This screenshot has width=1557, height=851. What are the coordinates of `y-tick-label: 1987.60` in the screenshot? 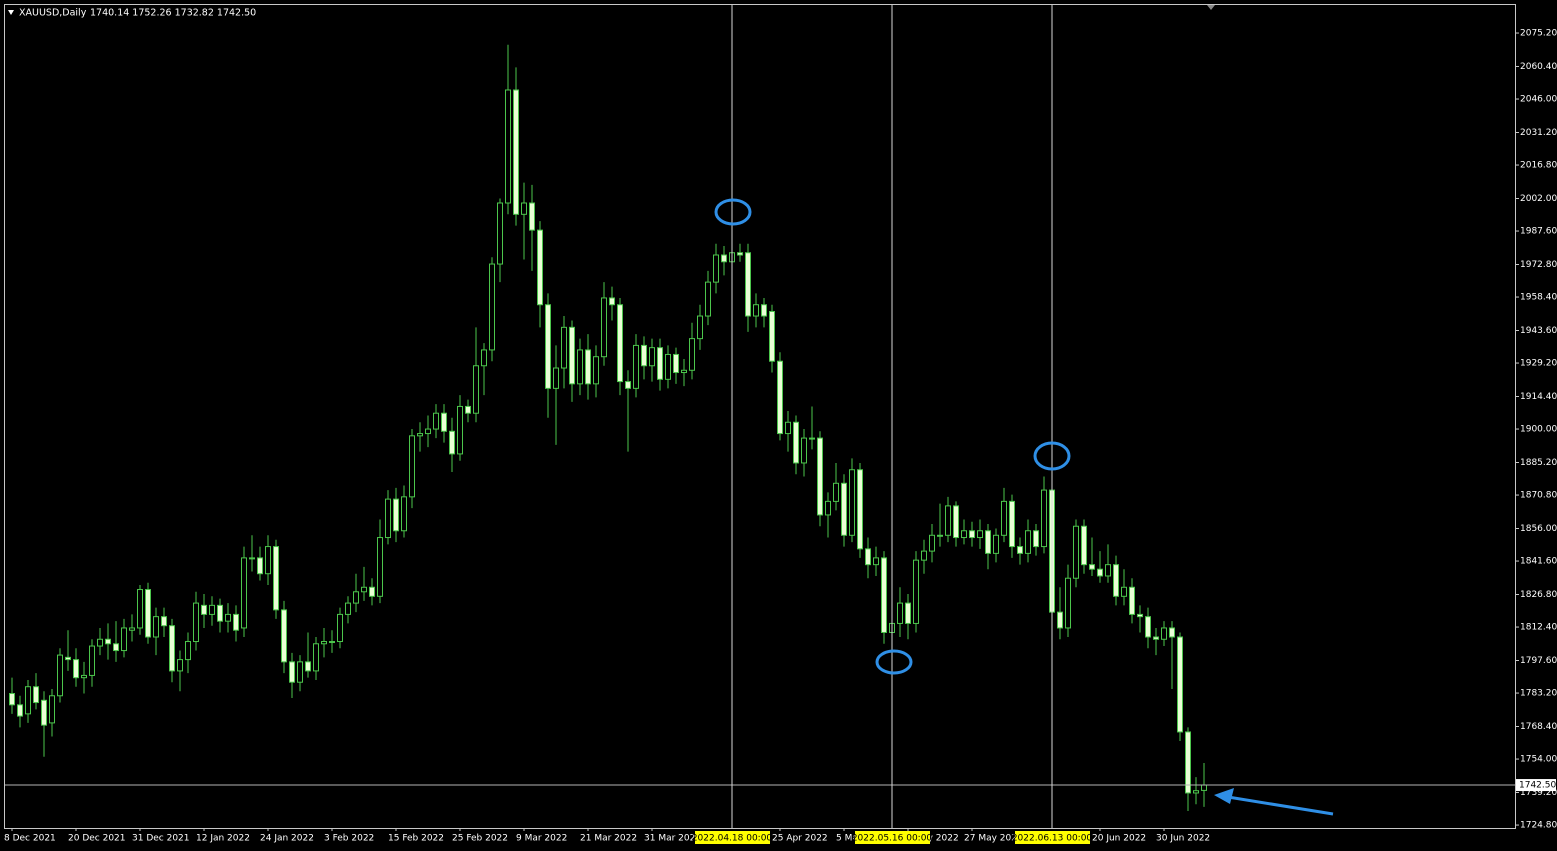 It's located at (1538, 232).